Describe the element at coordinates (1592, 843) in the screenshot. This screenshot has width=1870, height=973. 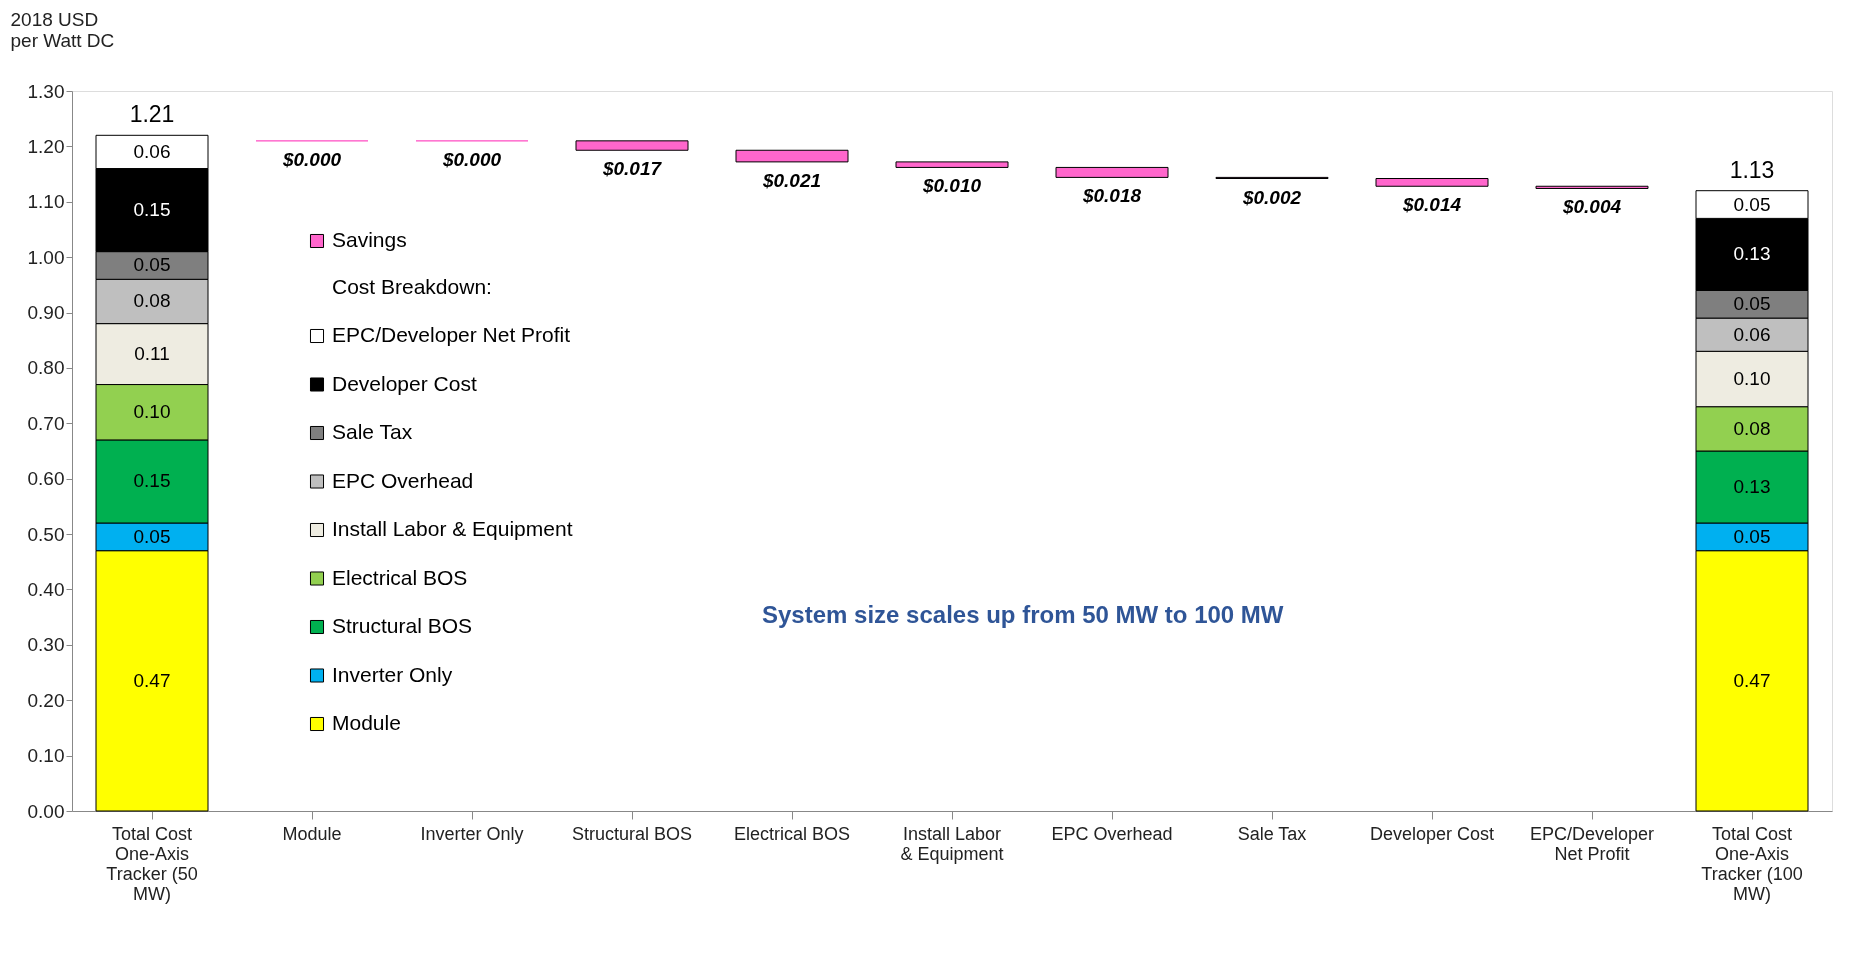
I see `x-tick-label: EPC/Developer Net Profit` at that location.